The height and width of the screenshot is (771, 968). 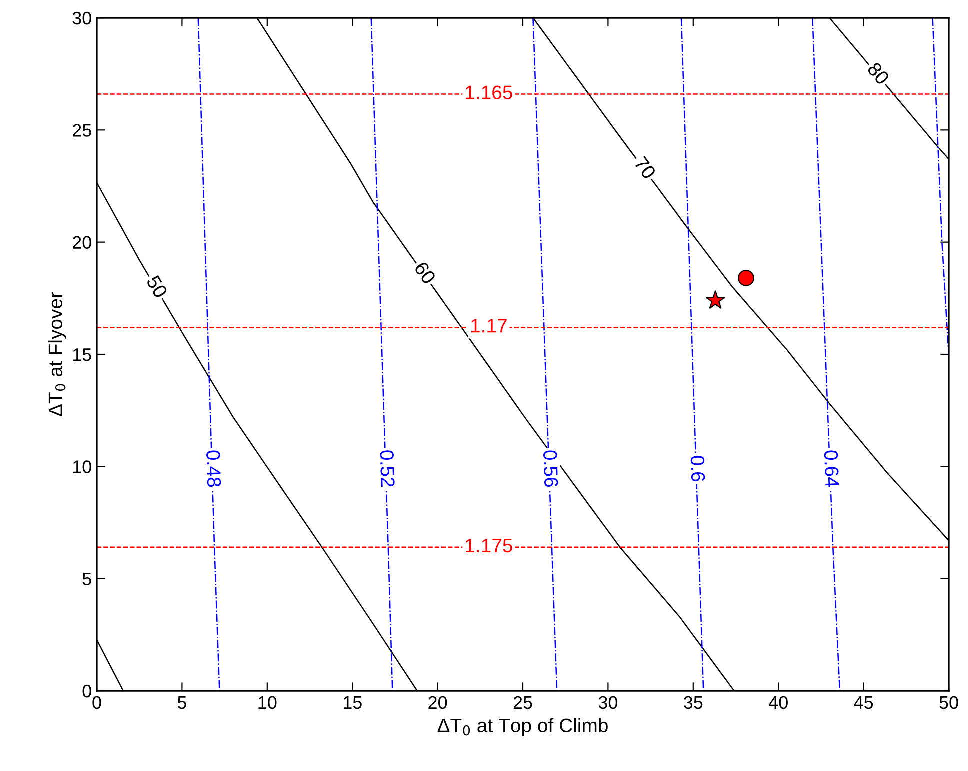 I want to click on y-tick-label: 0, so click(x=87, y=691).